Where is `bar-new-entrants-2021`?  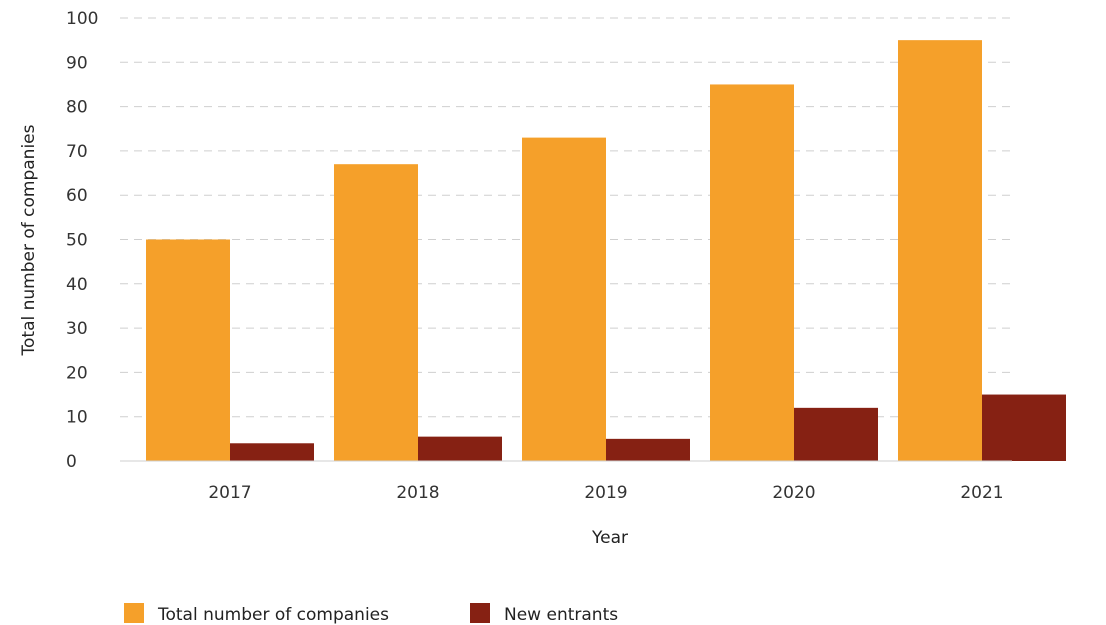
bar-new-entrants-2021 is located at coordinates (1024, 427).